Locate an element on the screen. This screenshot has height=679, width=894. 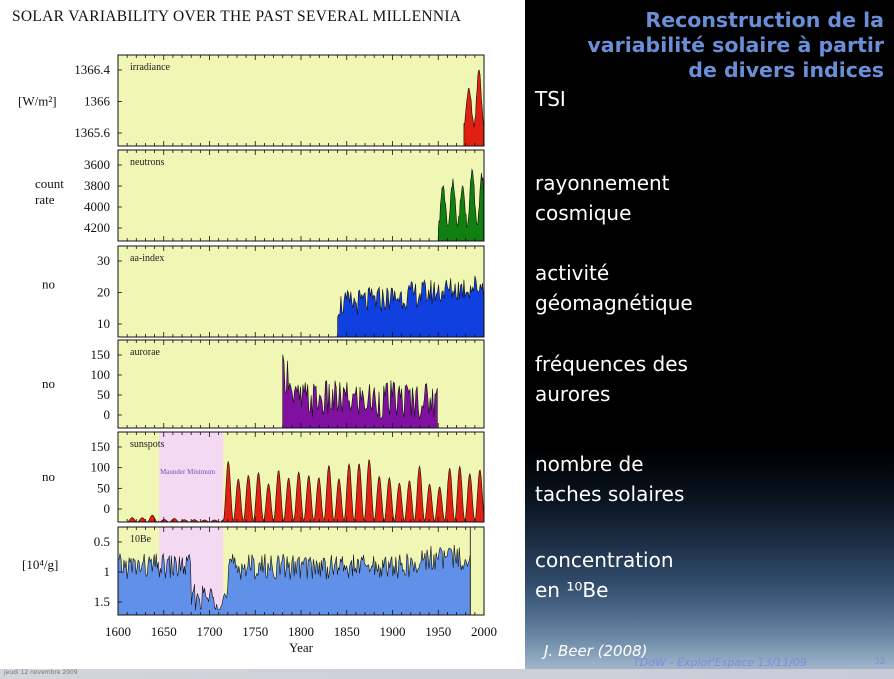
label-cosmic-rays-line1: rayonnement is located at coordinates (602, 183).